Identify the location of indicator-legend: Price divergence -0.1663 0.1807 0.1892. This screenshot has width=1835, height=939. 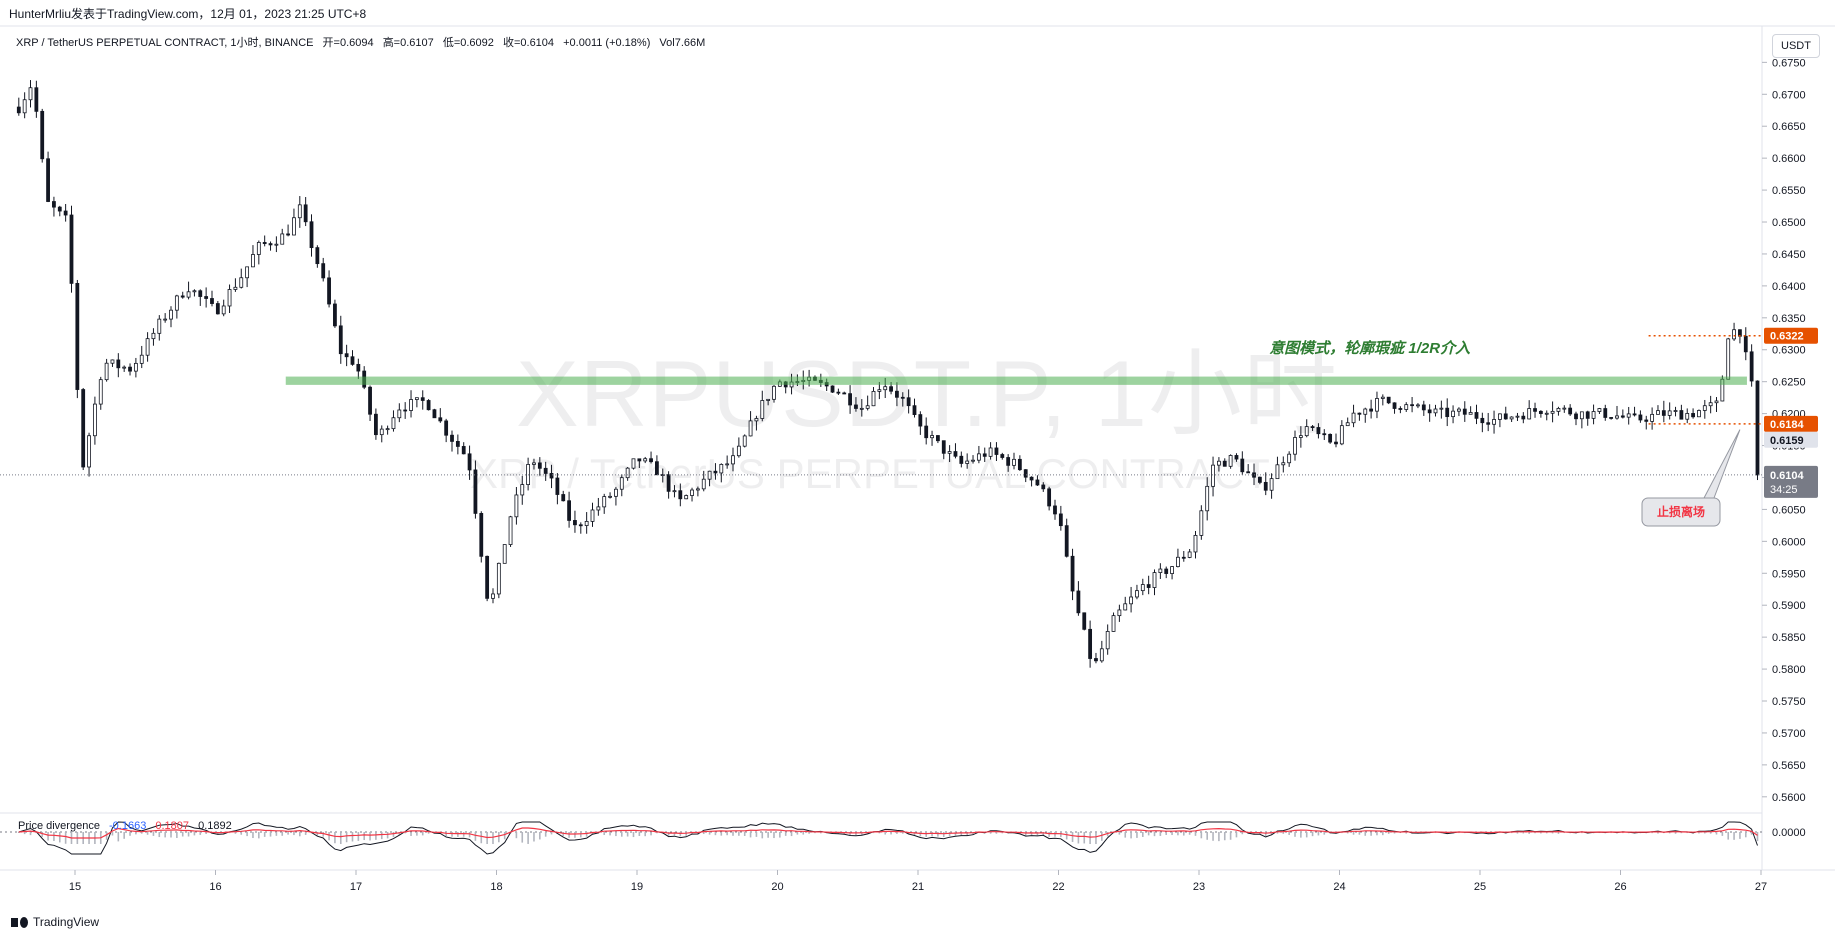
(125, 826).